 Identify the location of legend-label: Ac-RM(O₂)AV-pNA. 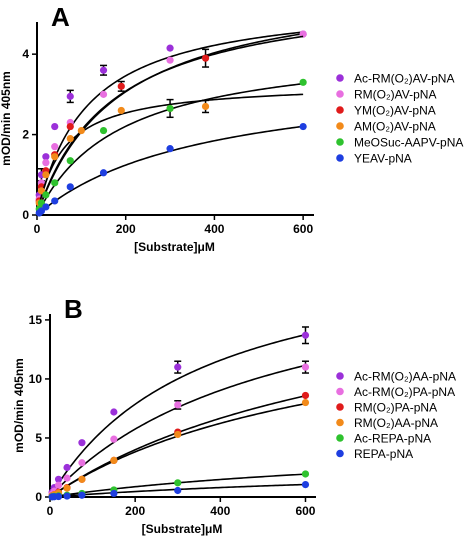
(404, 79).